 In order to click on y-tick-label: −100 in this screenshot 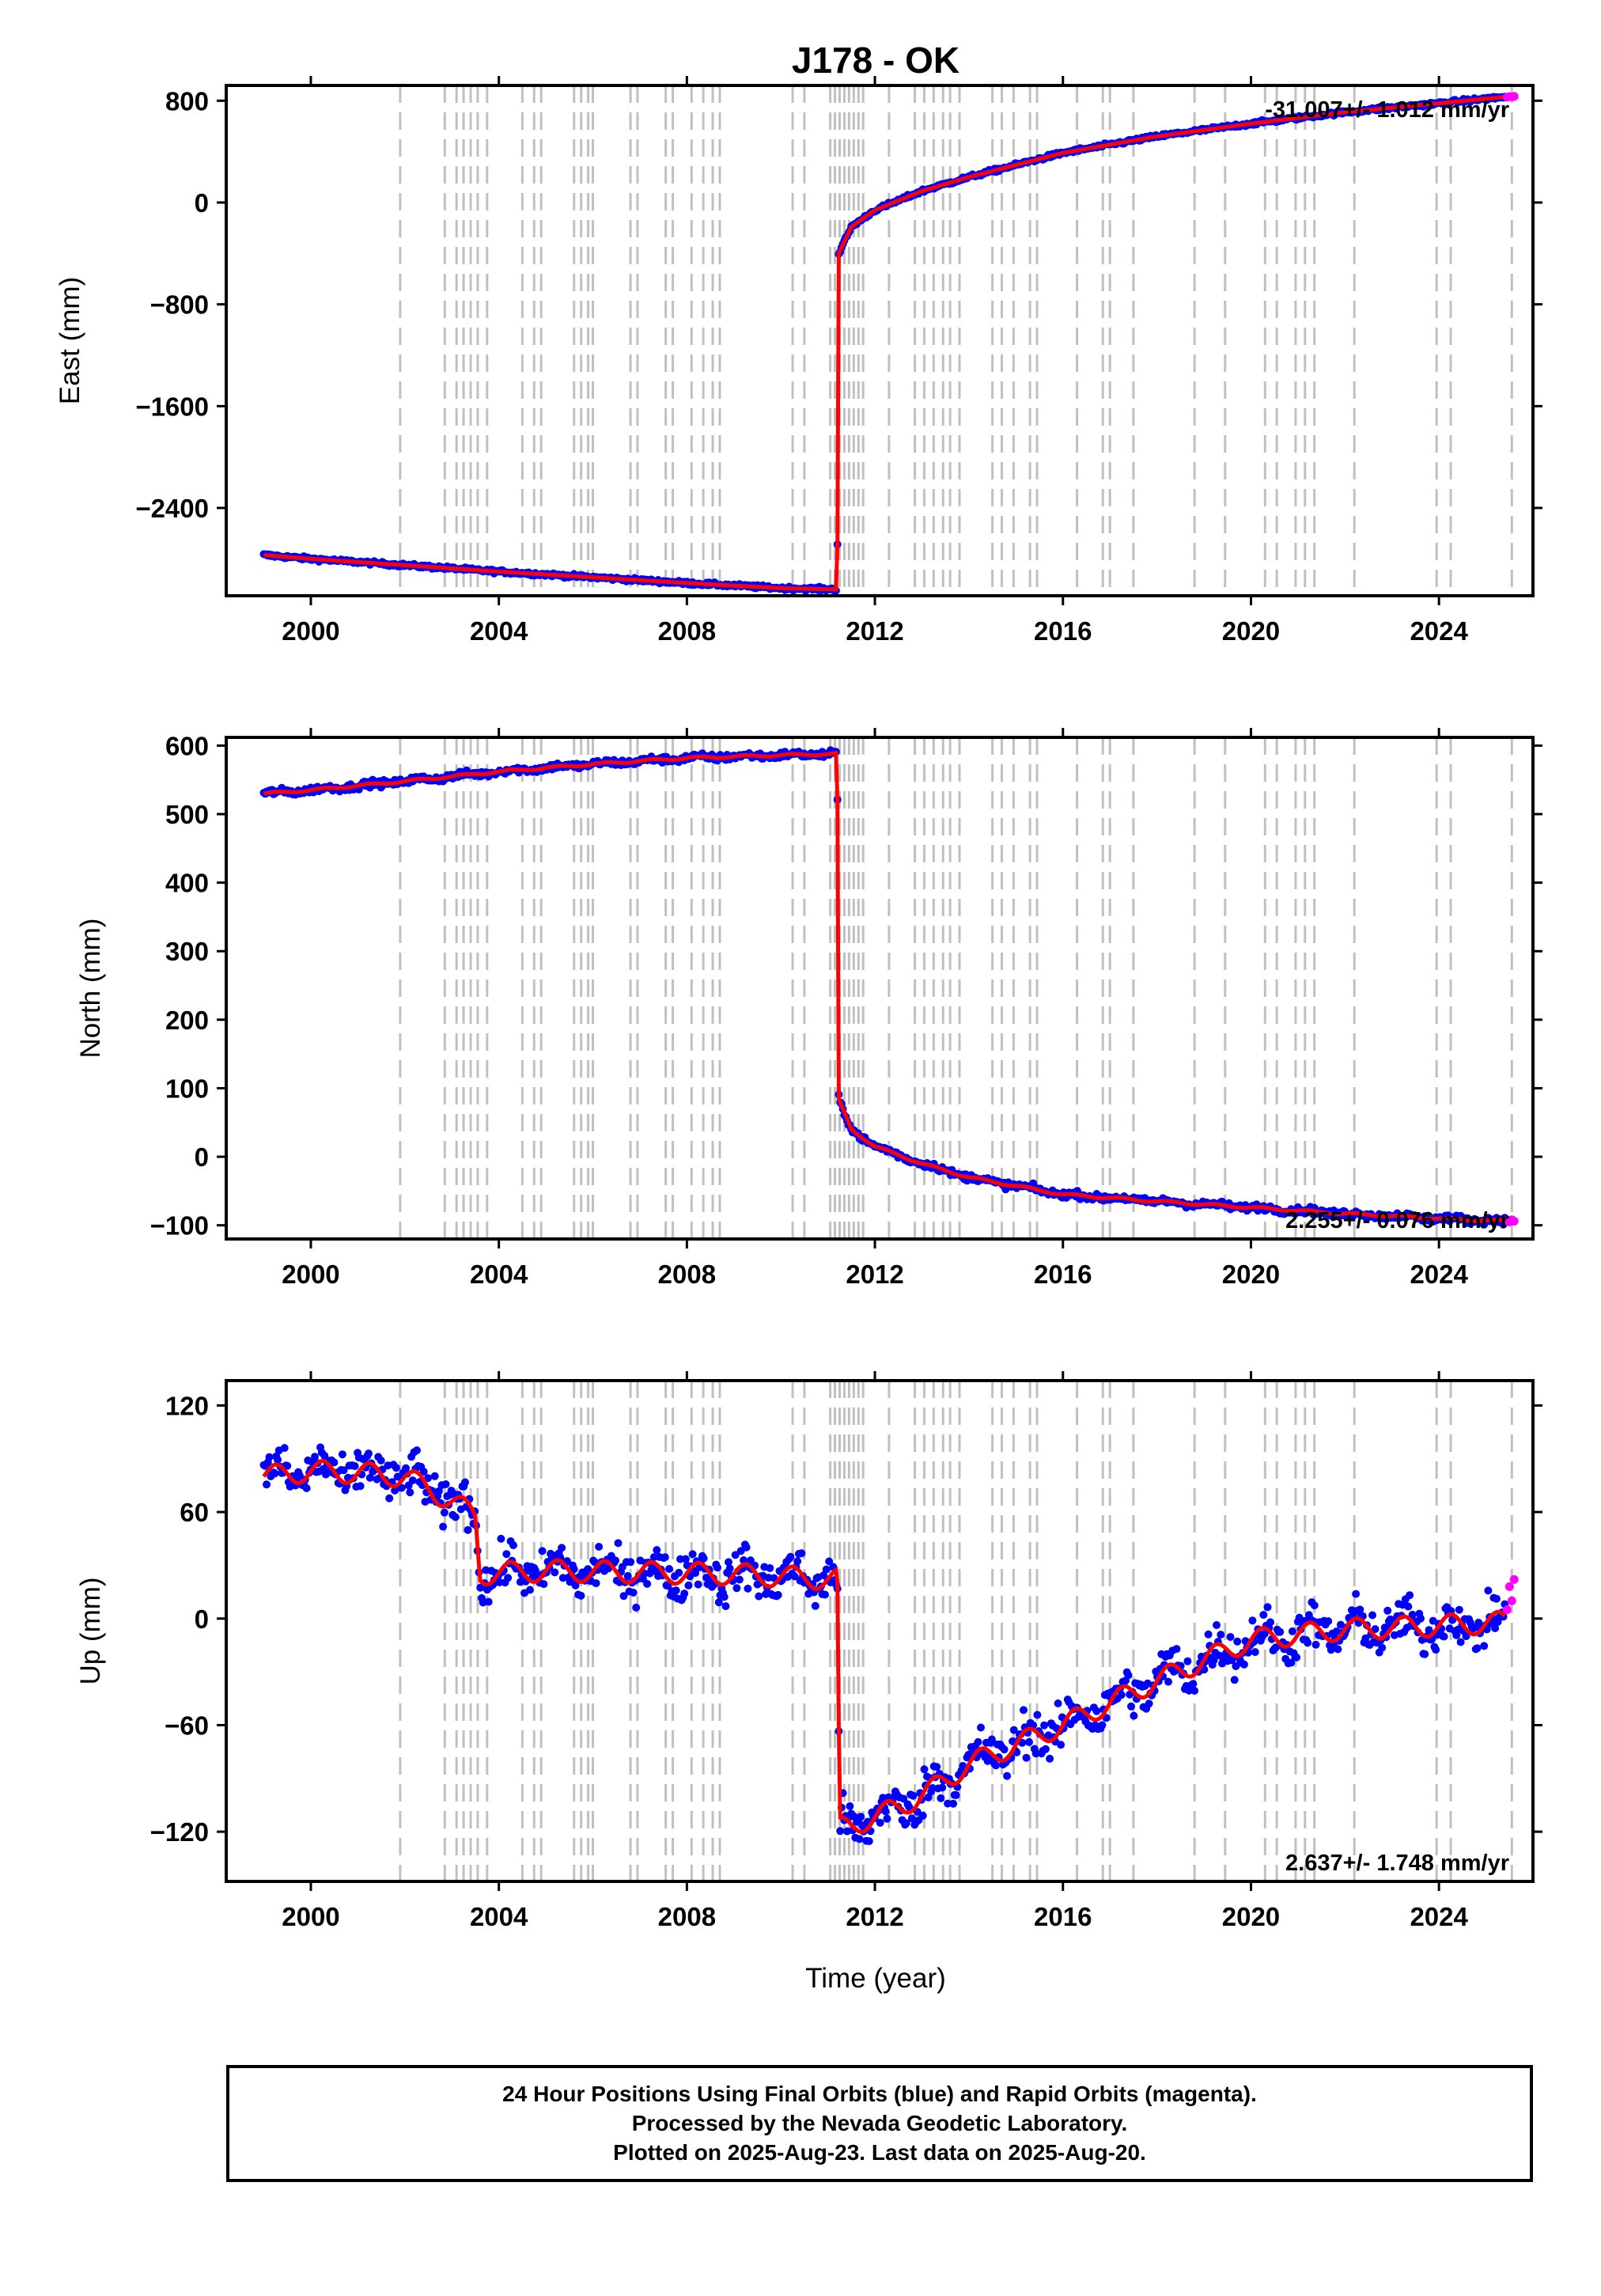, I will do `click(180, 1226)`.